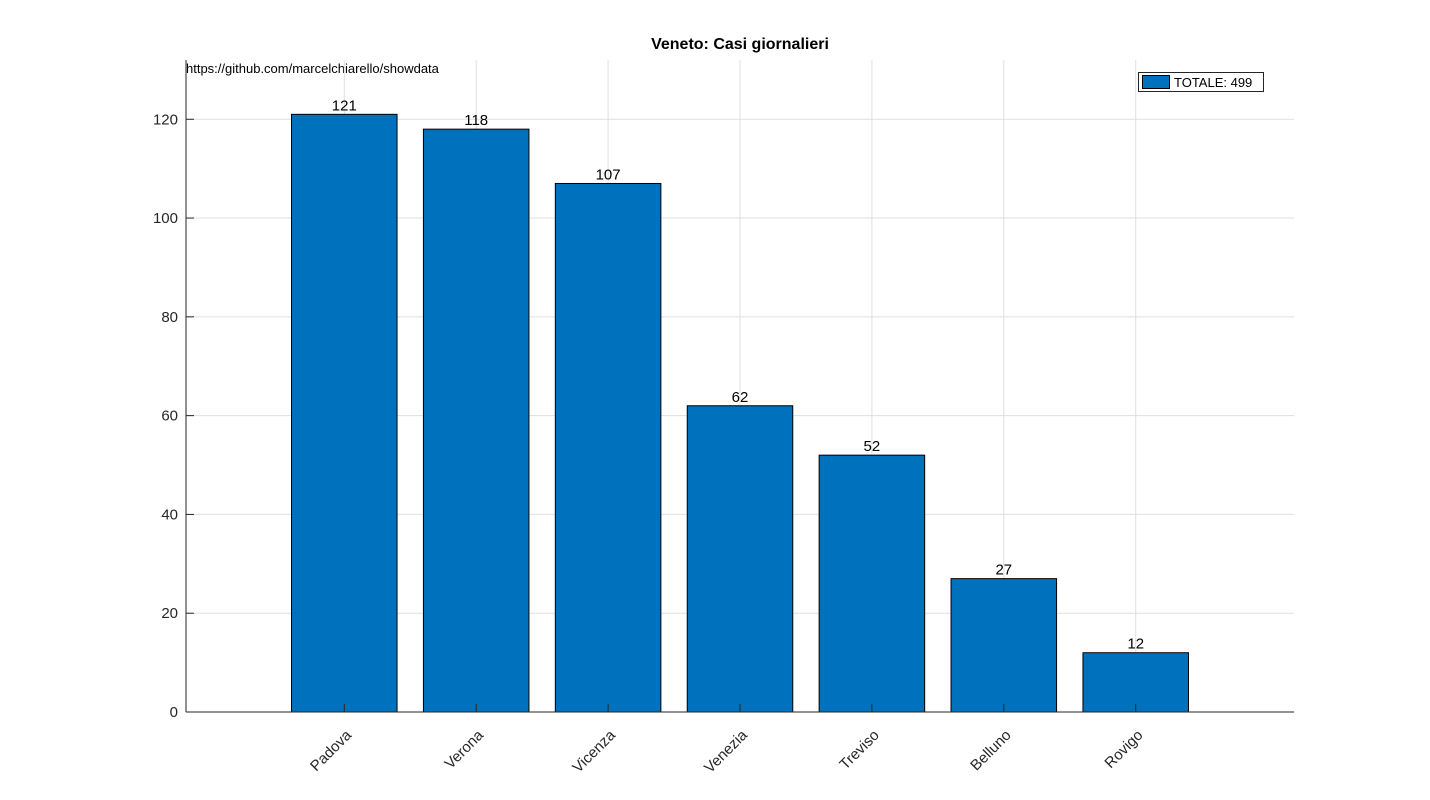  What do you see at coordinates (608, 447) in the screenshot?
I see `bar-vicenza` at bounding box center [608, 447].